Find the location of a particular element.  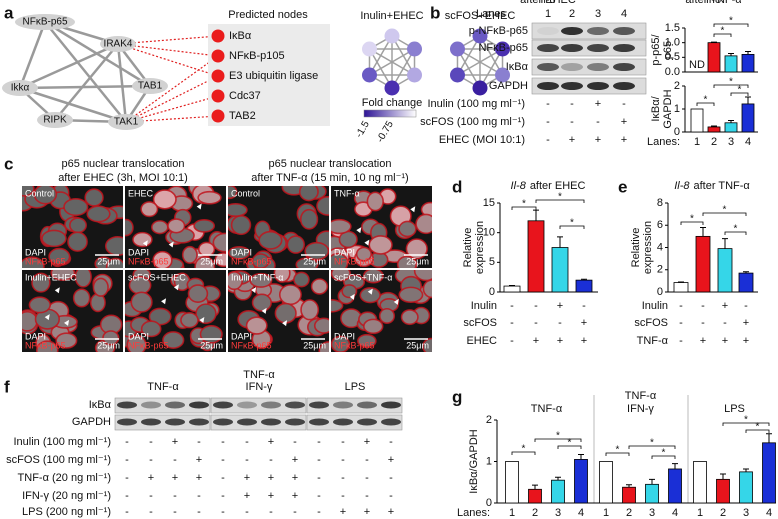

y-axis-label: IκBα/ is located at coordinates (656, 108).